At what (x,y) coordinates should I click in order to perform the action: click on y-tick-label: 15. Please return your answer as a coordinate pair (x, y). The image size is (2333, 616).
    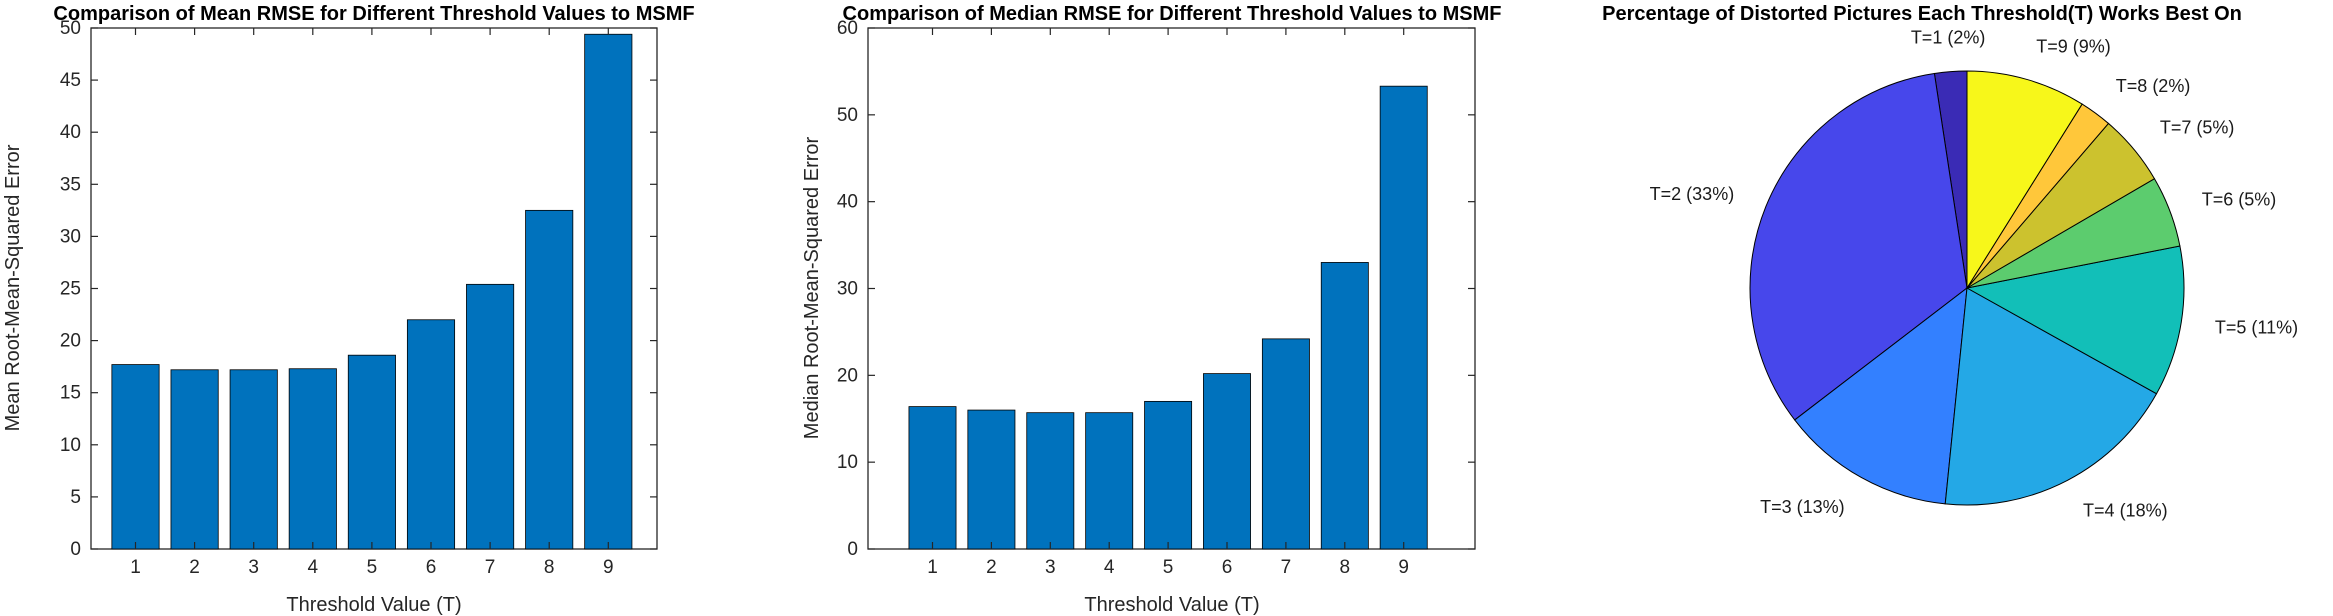
    Looking at the image, I should click on (70, 393).